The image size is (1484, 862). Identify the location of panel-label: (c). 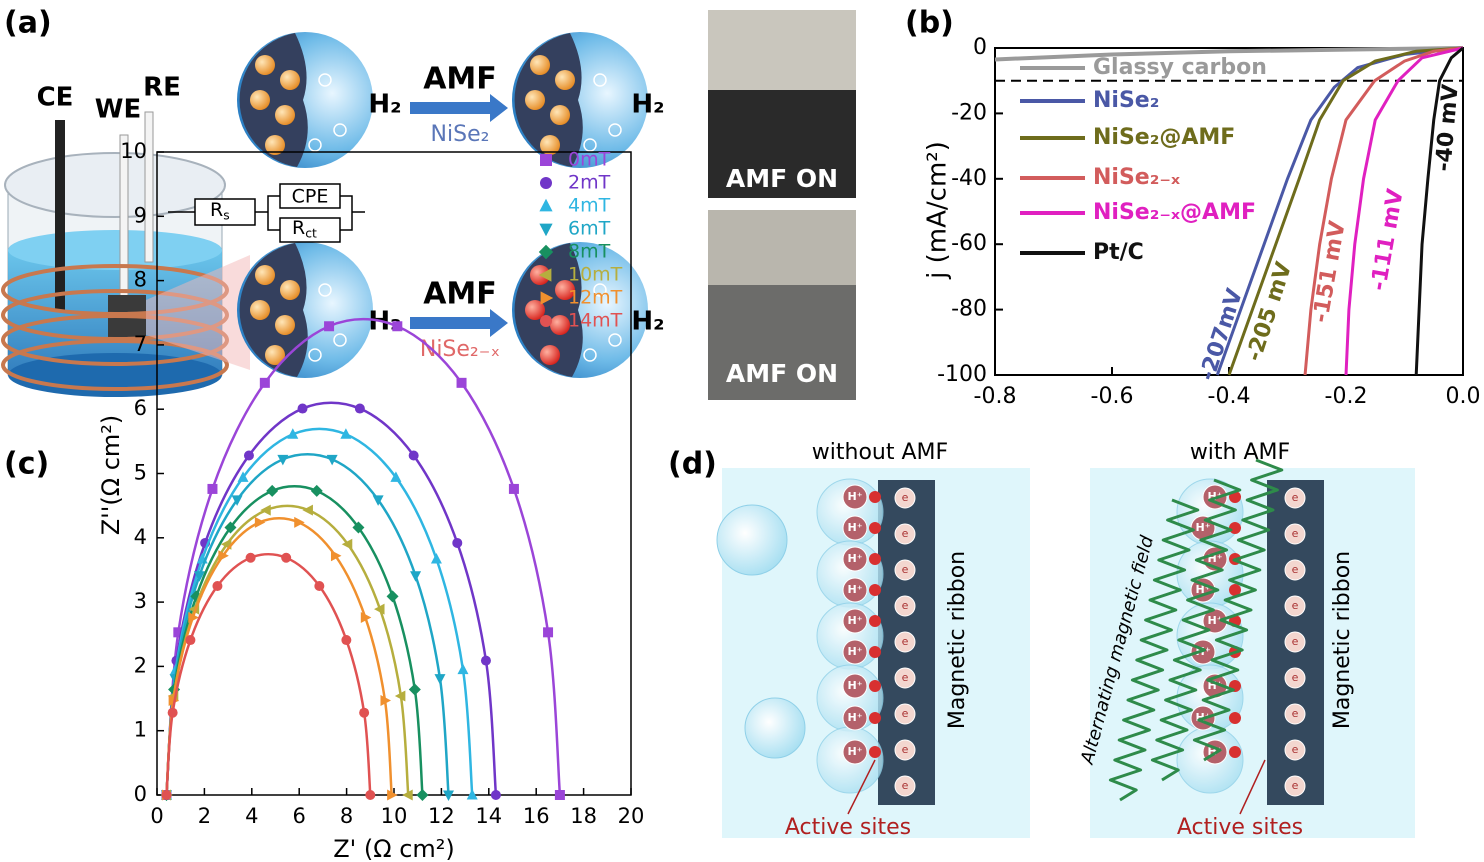
(26, 464).